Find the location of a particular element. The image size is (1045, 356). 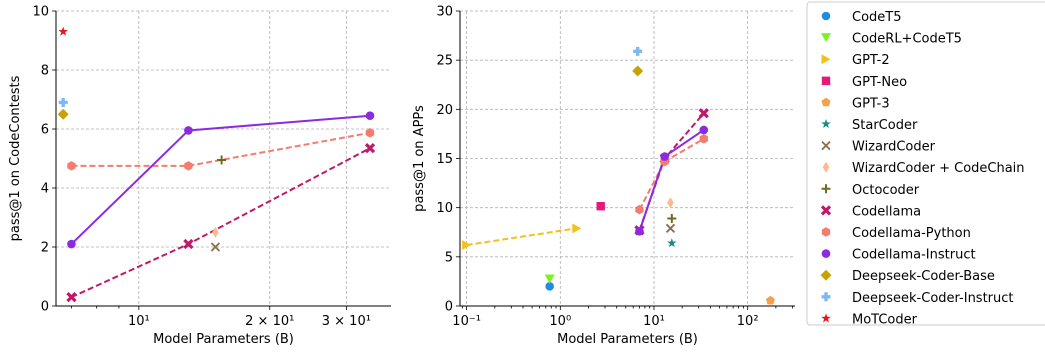

x-tick-label: 3 × 10¹ is located at coordinates (346, 321).